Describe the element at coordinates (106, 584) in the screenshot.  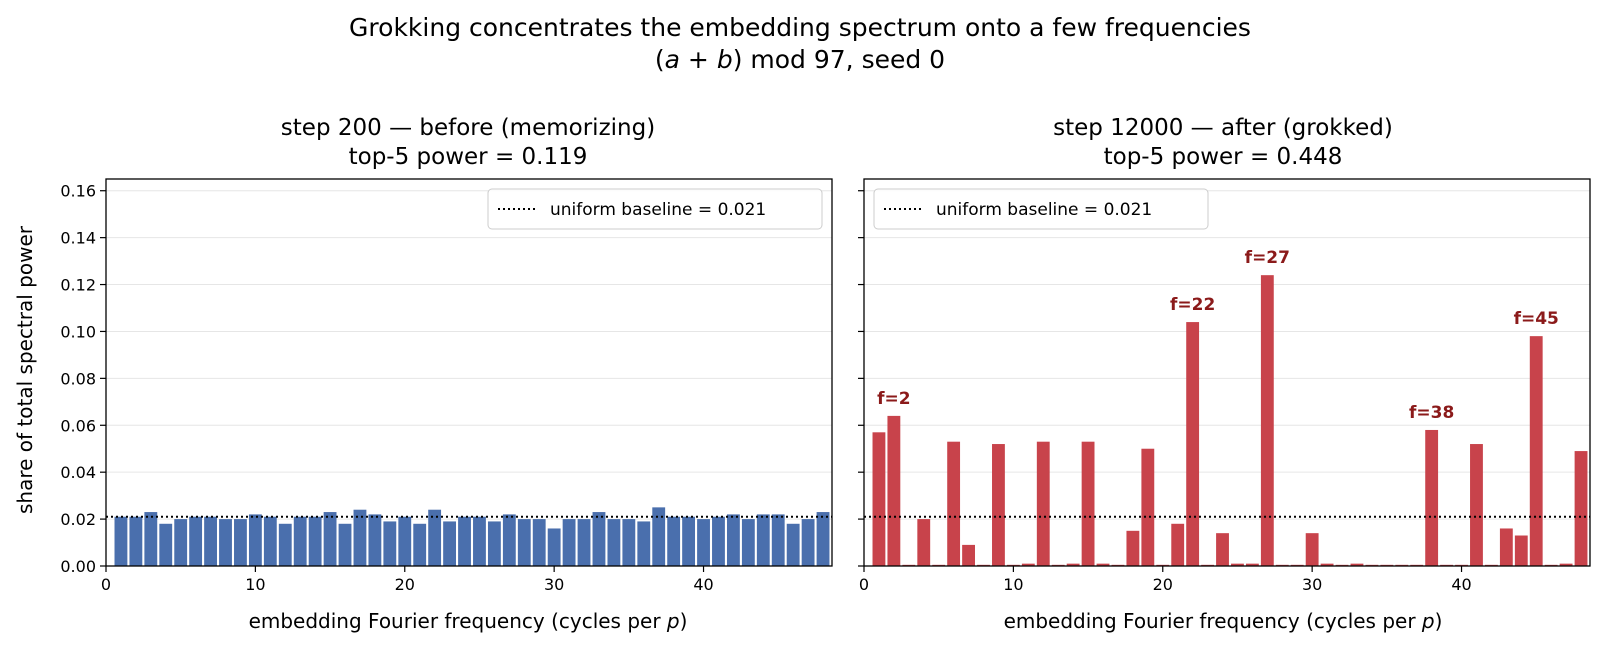
I see `left-xtick-label: 0` at that location.